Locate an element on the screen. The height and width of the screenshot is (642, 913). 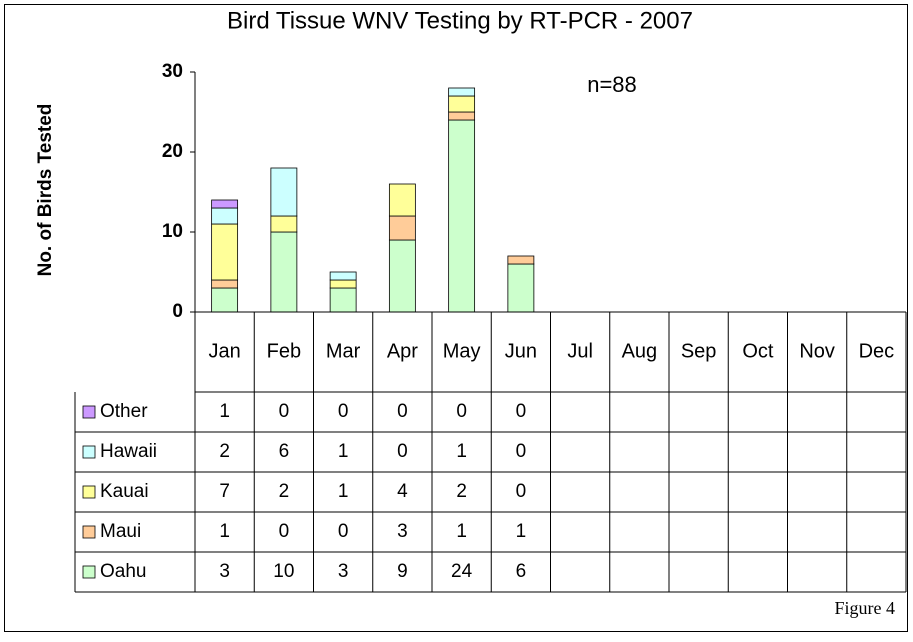
x-tick-label: Oct is located at coordinates (758, 351).